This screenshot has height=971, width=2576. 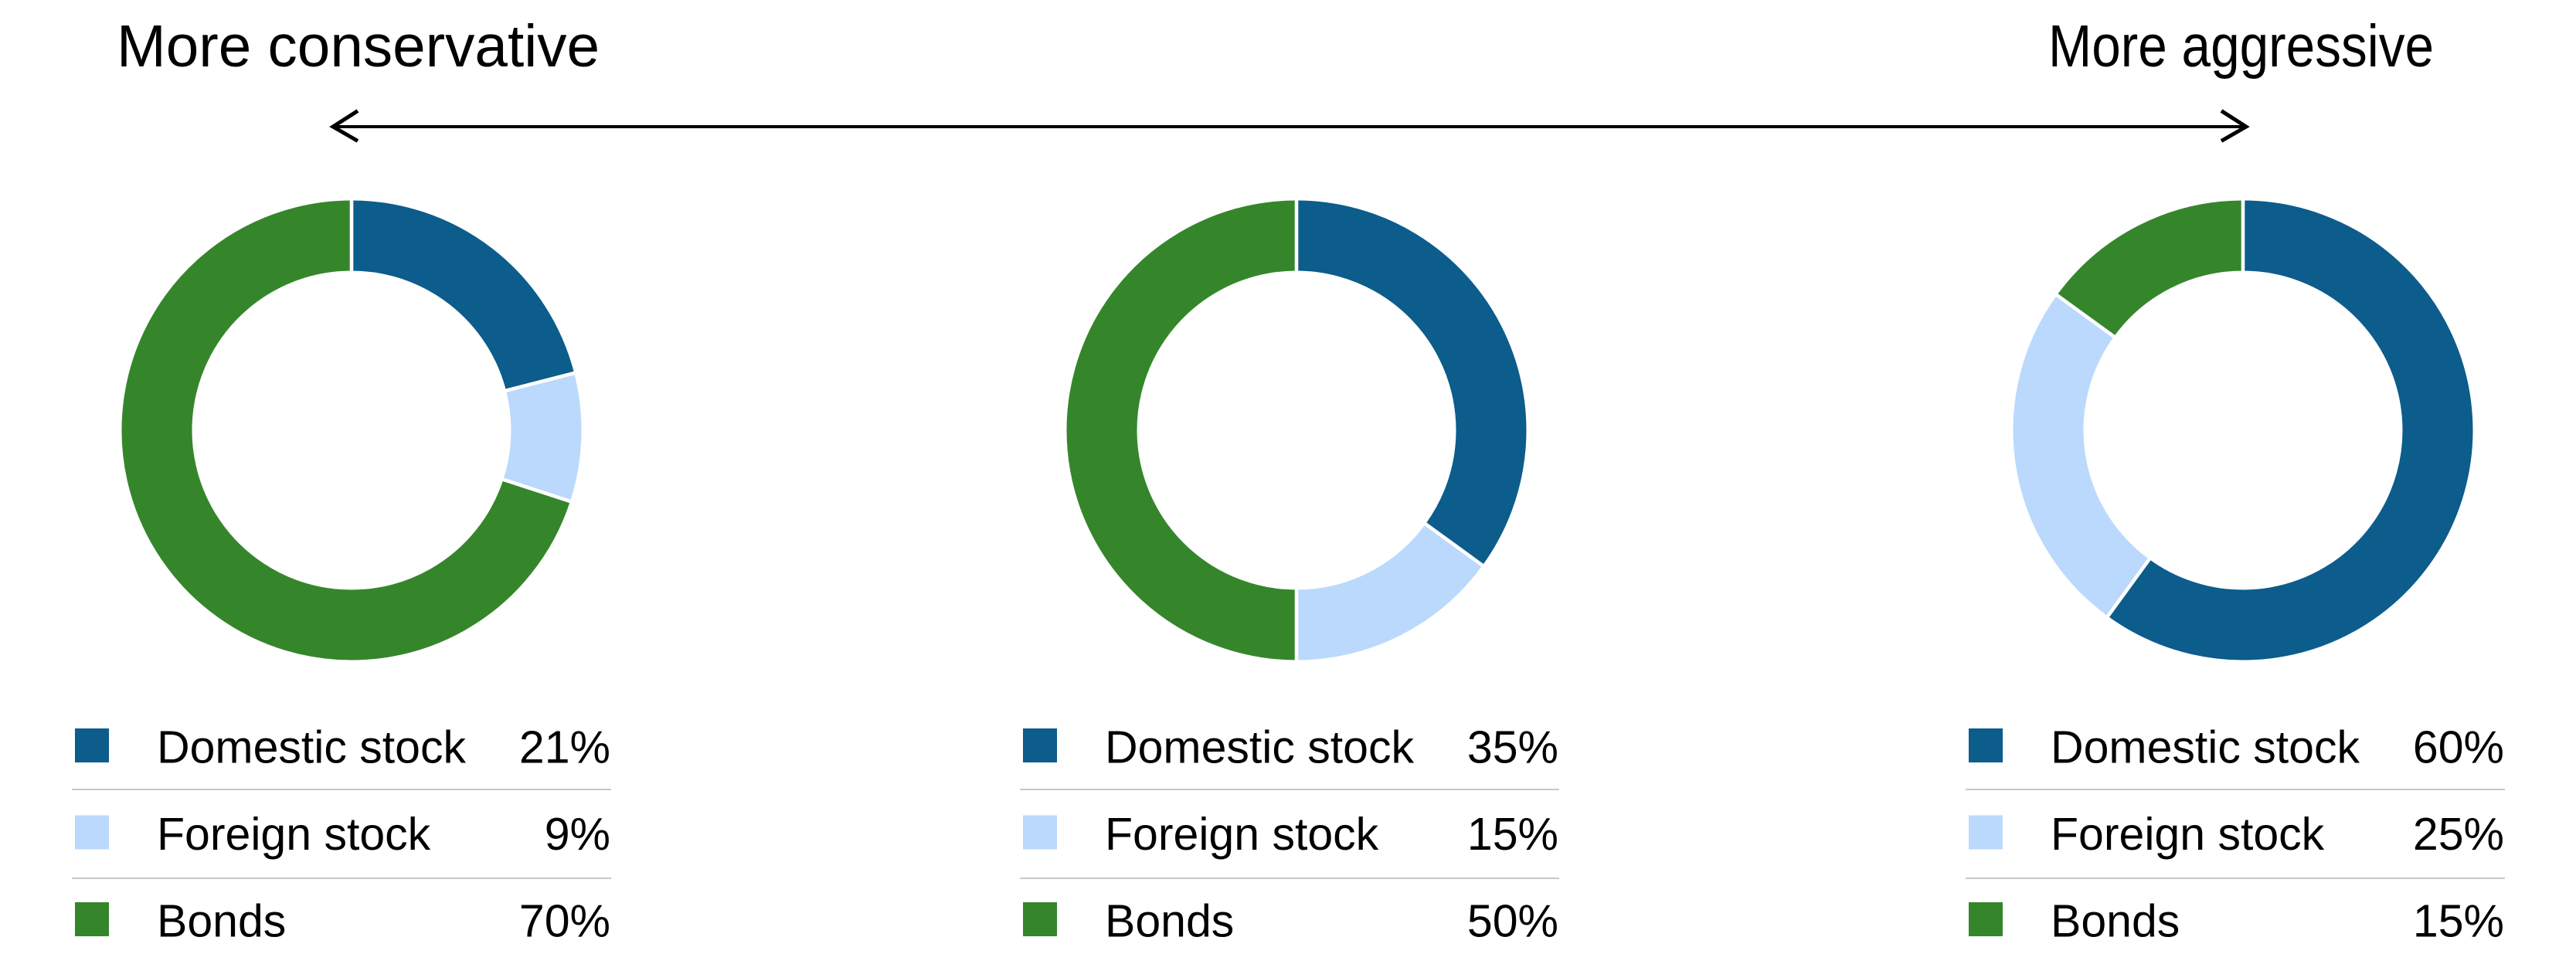 I want to click on svg-text: 60%, so click(x=2458, y=748).